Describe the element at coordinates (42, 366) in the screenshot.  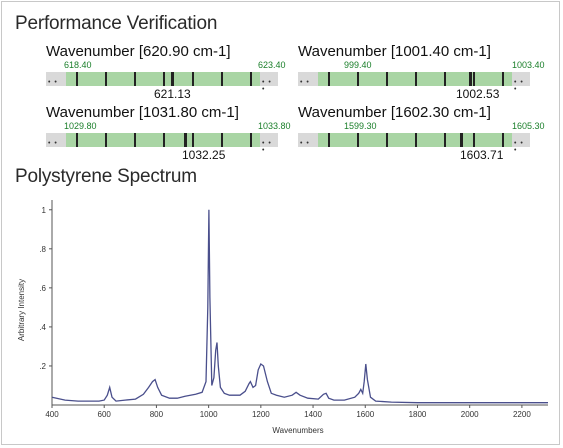
I see `y-tick-label: .2` at that location.